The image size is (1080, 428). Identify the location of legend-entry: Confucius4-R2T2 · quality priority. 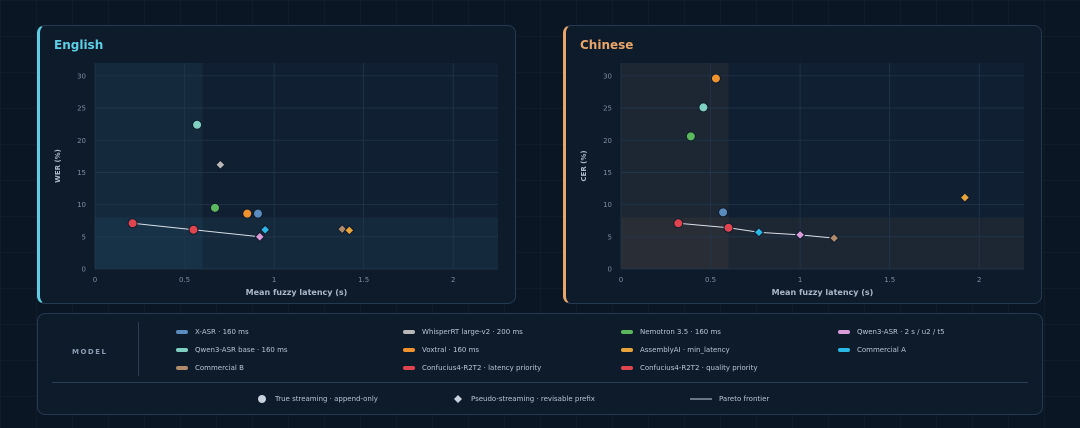
(689, 368).